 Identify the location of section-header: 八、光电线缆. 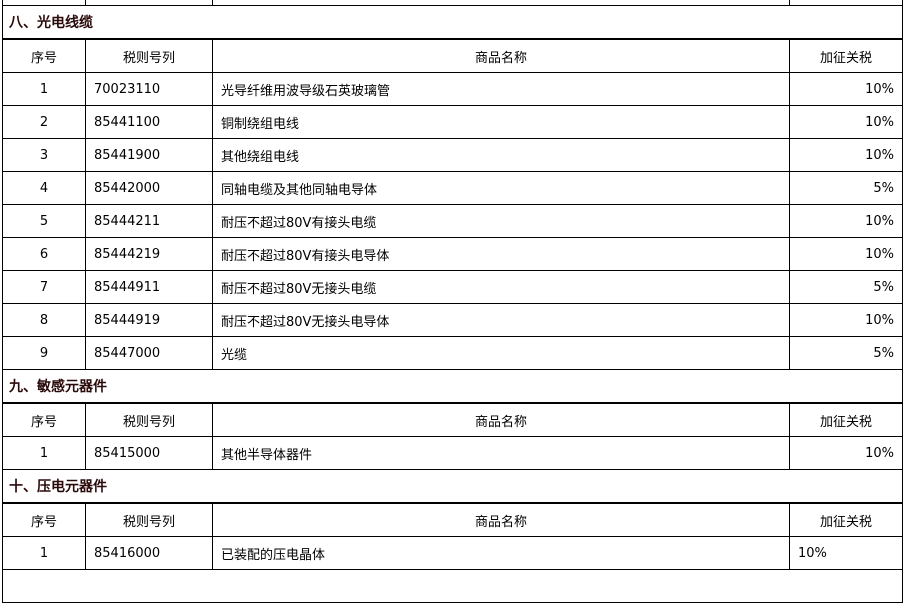
(452, 22).